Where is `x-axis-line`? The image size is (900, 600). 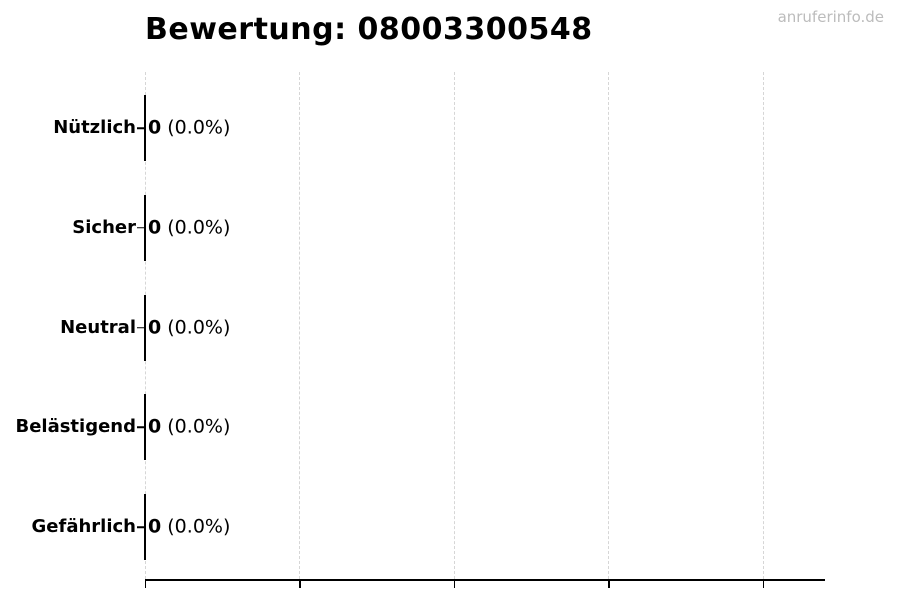 x-axis-line is located at coordinates (485, 580).